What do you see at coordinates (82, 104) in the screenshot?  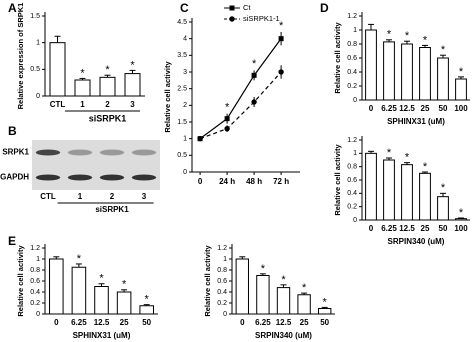 I see `x-tick-label: 1` at bounding box center [82, 104].